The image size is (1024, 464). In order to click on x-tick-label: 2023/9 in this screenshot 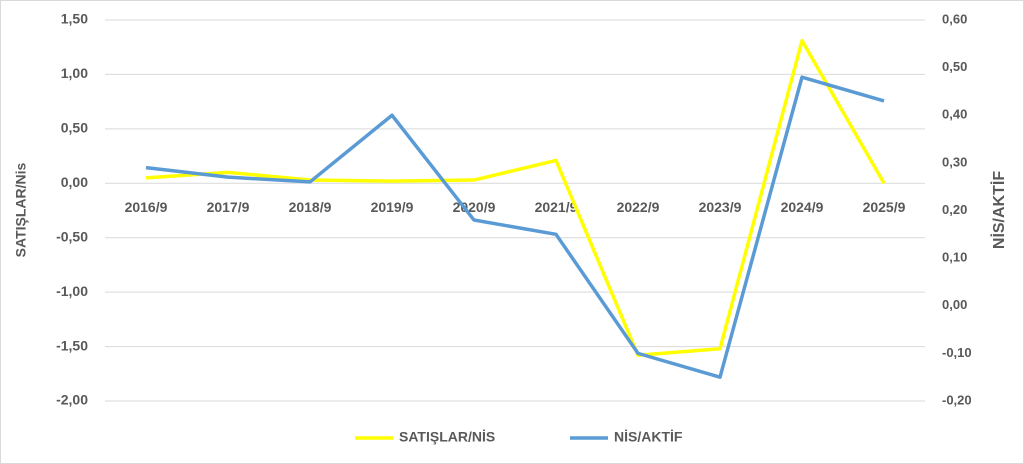, I will do `click(720, 207)`.